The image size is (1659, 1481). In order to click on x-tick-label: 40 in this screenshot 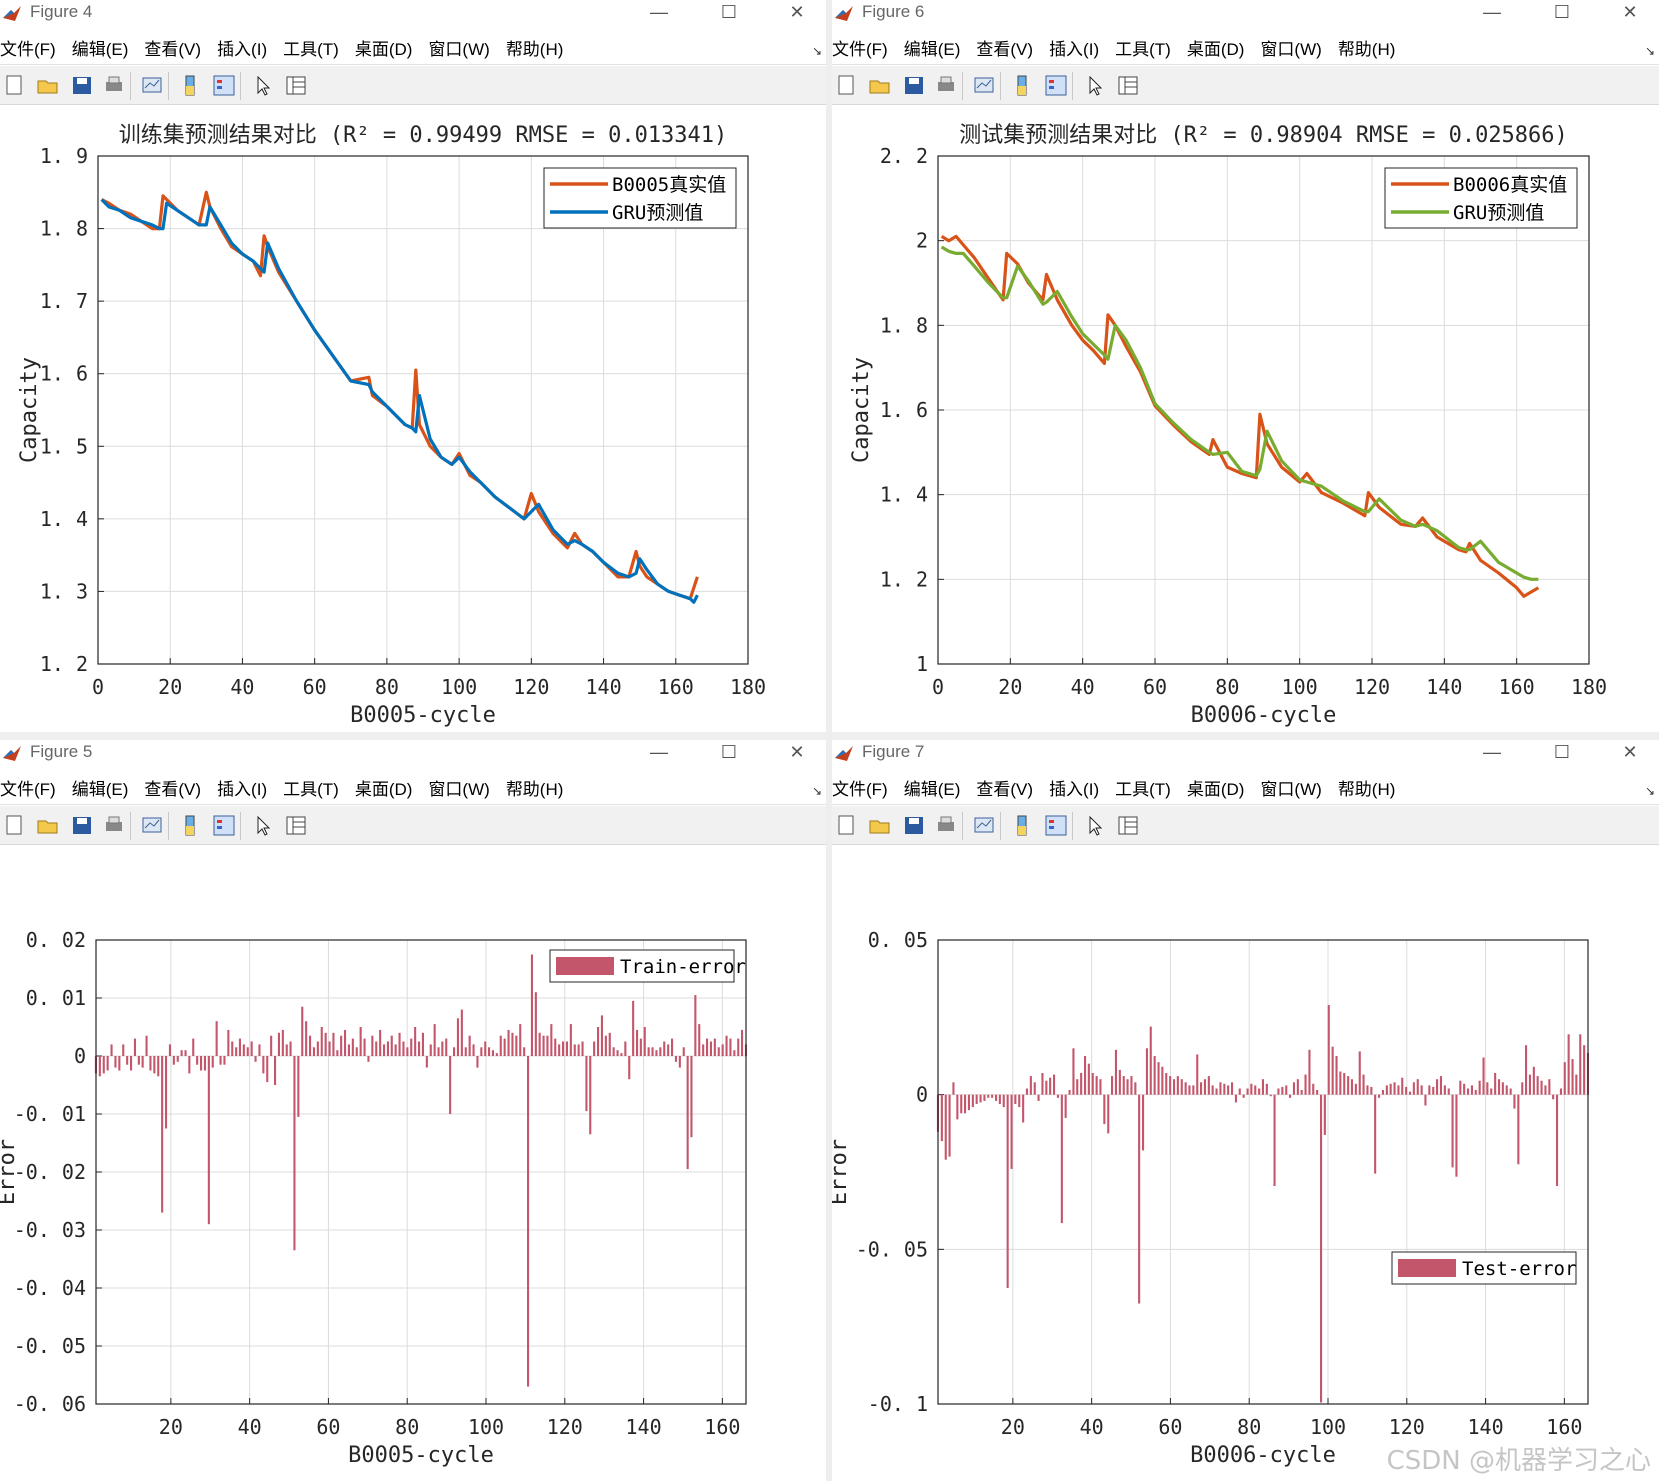, I will do `click(1092, 1427)`.